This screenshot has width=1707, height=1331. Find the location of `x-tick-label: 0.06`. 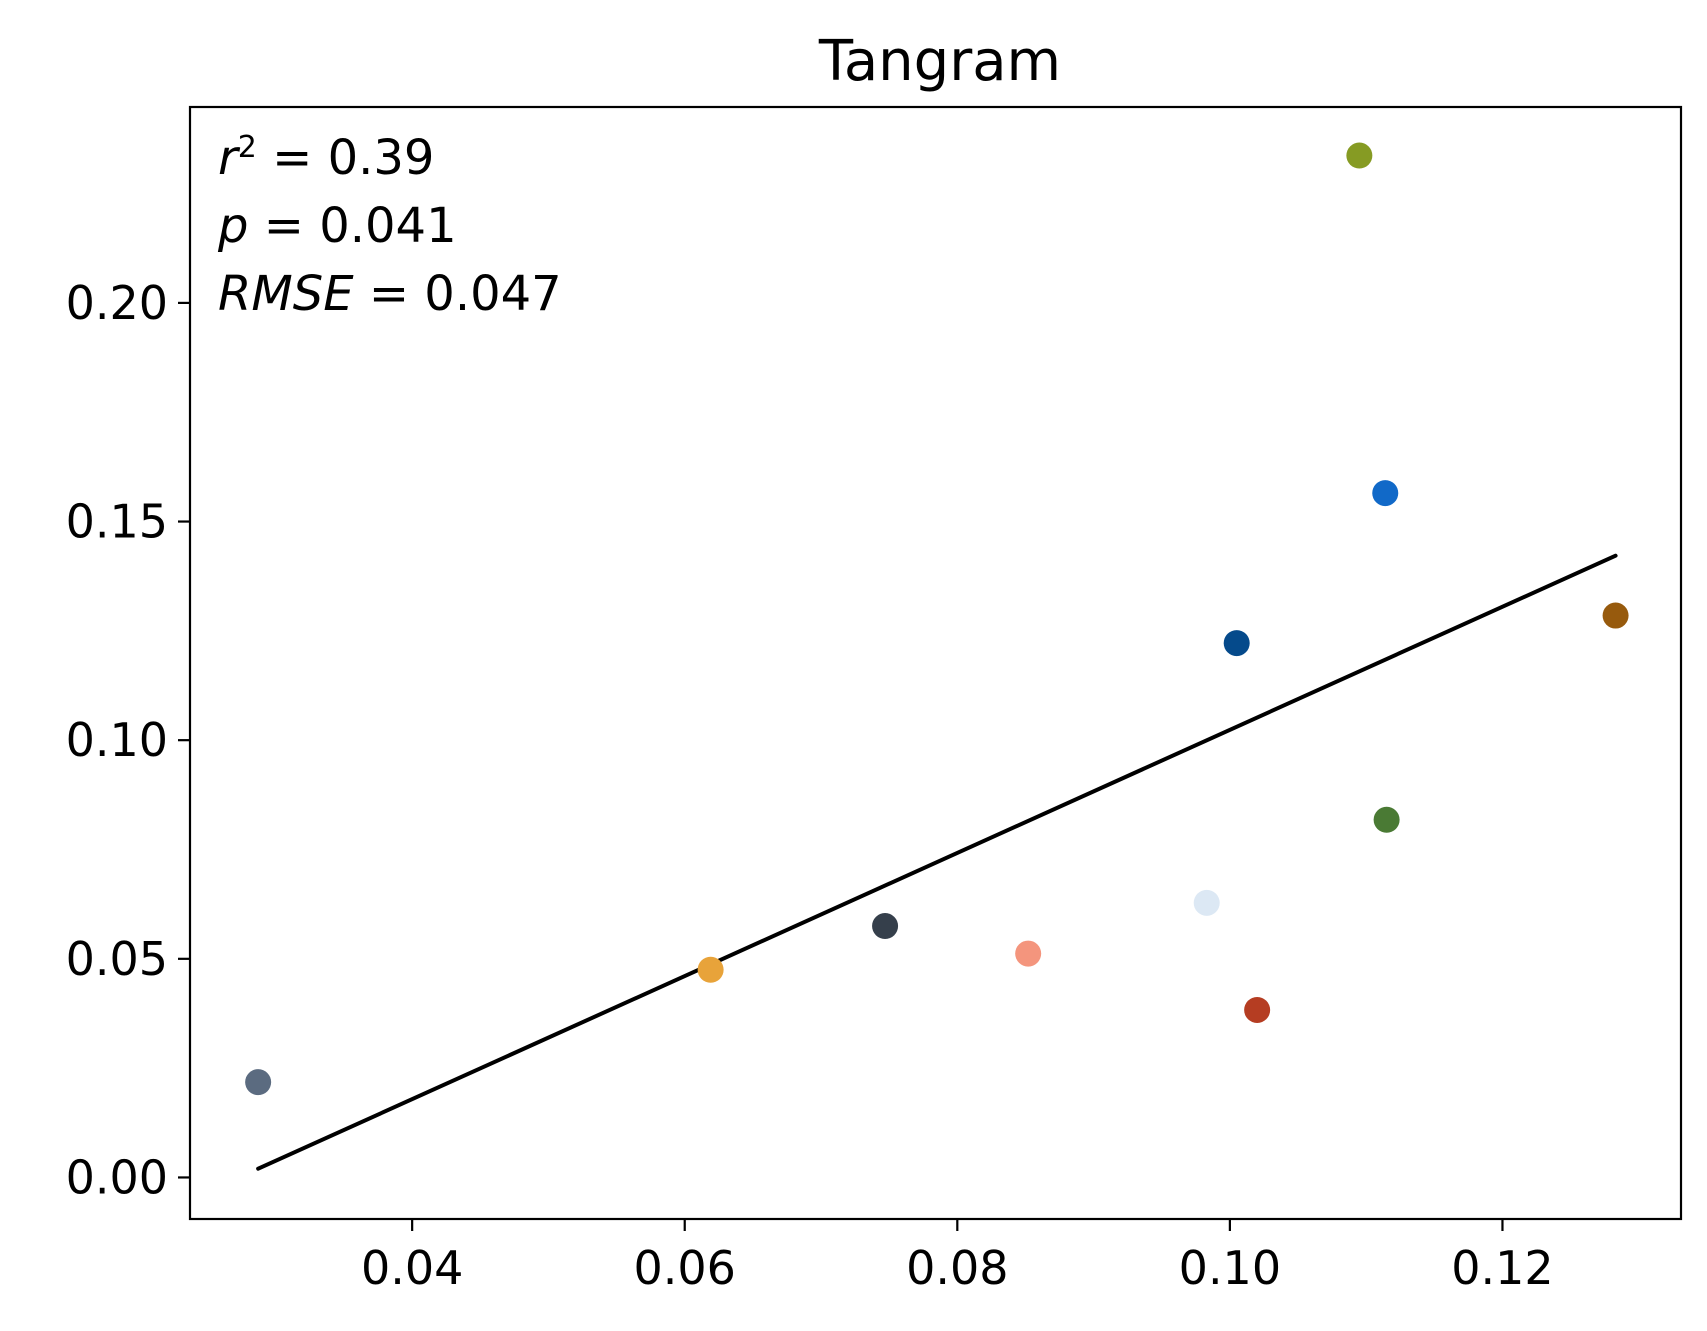

x-tick-label: 0.06 is located at coordinates (685, 1268).